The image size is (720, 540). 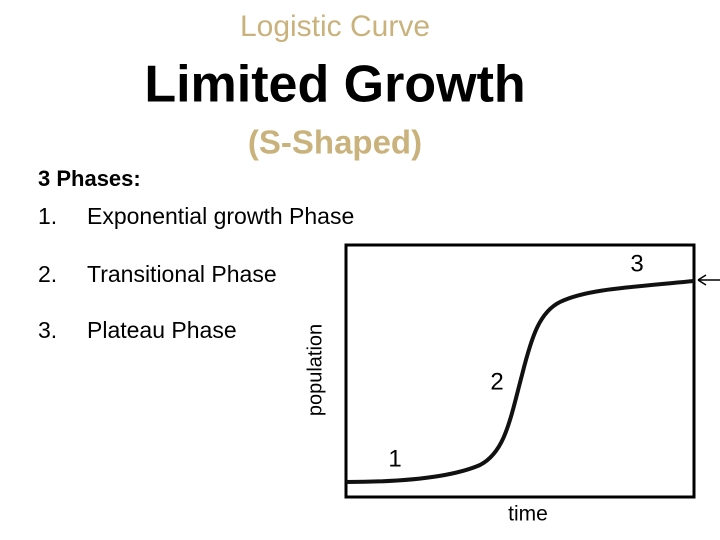 I want to click on y-axis-label: population, so click(x=315, y=370).